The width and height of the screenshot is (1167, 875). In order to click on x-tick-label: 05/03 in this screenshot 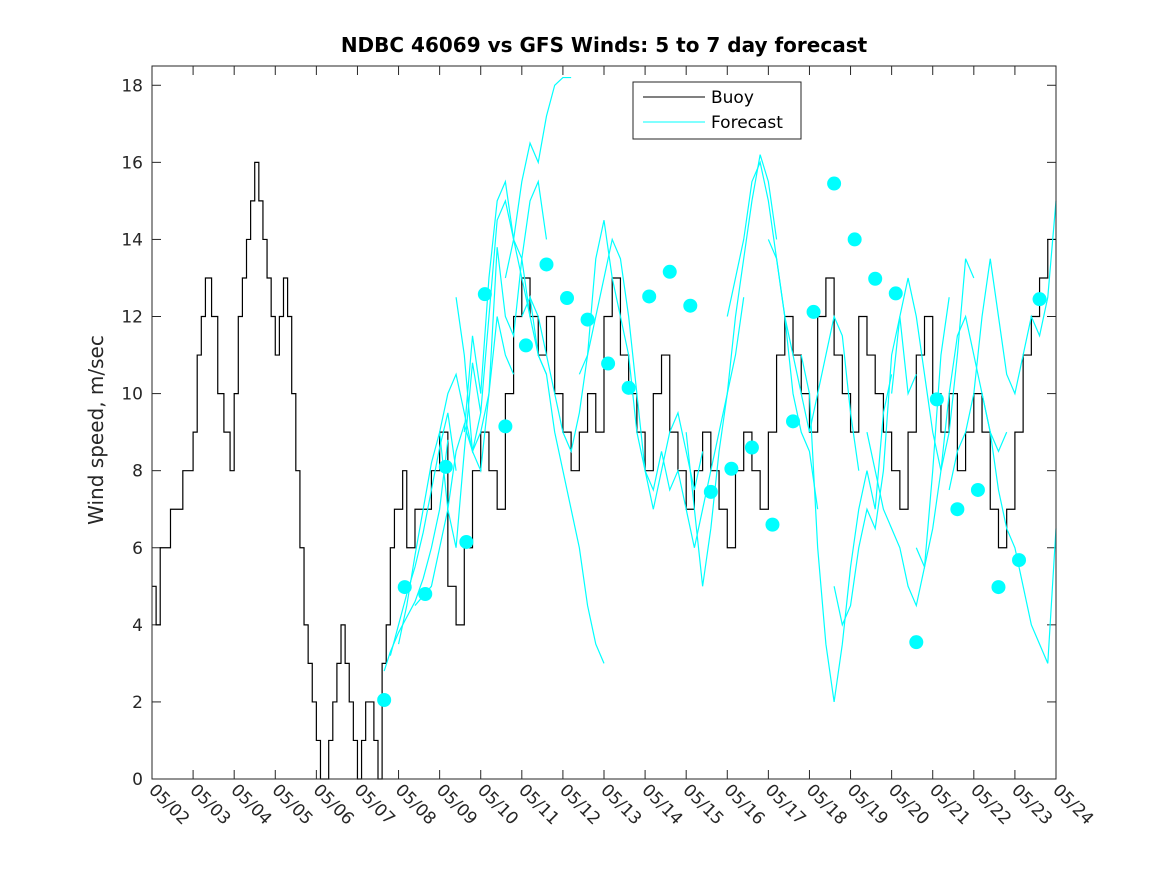, I will do `click(210, 804)`.